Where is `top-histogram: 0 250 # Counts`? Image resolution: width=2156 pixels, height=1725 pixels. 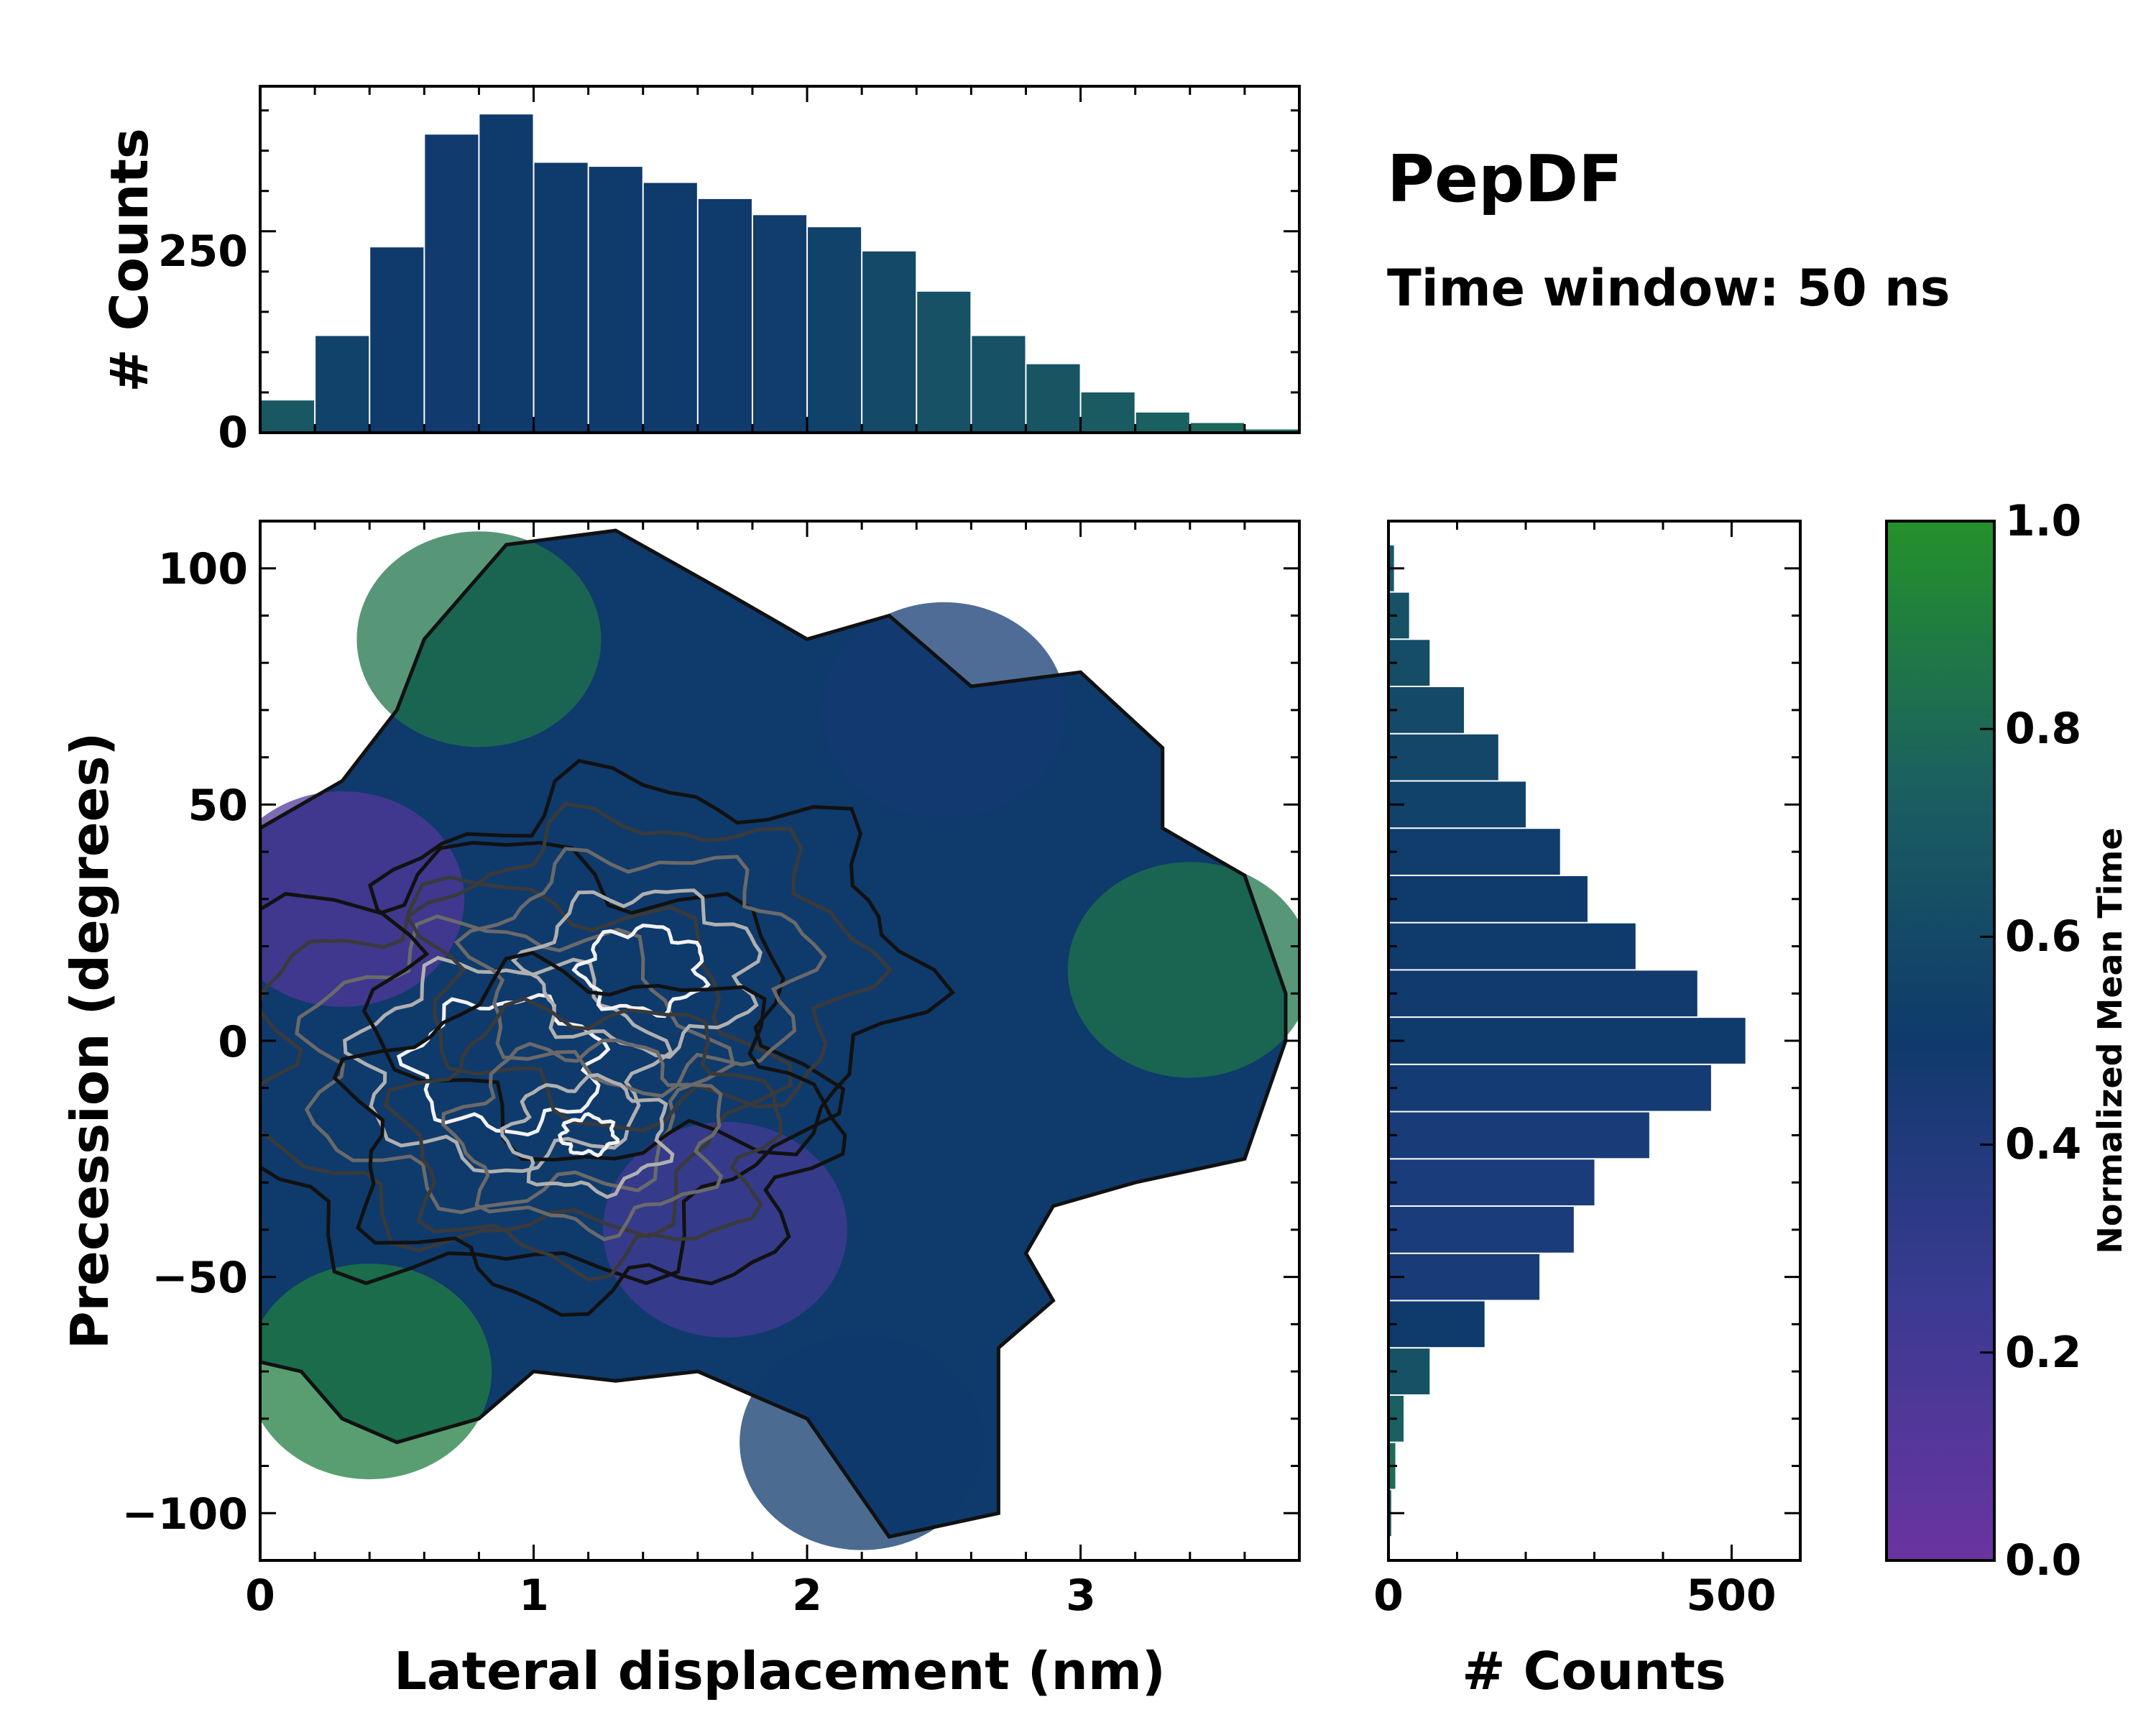 top-histogram: 0 250 # Counts is located at coordinates (700, 271).